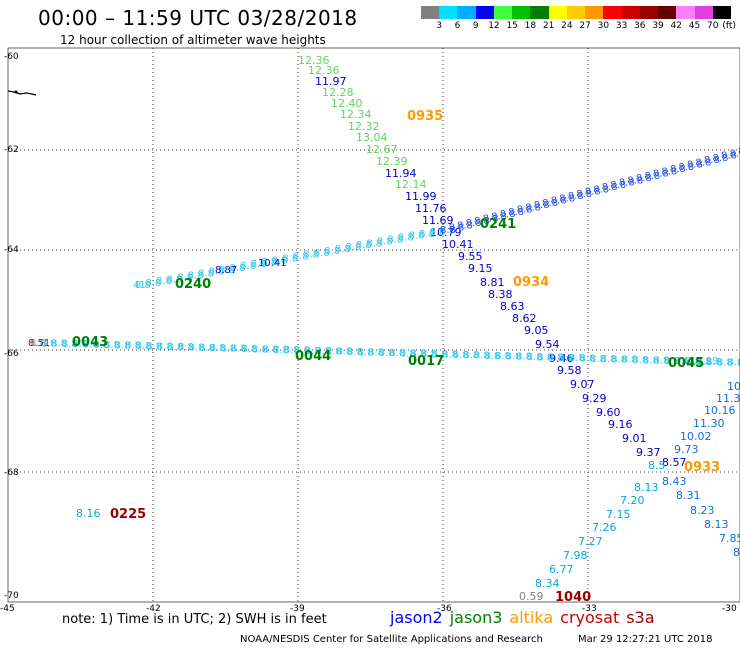 Image resolution: width=740 pixels, height=650 pixels. I want to click on pass-time-label: 0935, so click(425, 116).